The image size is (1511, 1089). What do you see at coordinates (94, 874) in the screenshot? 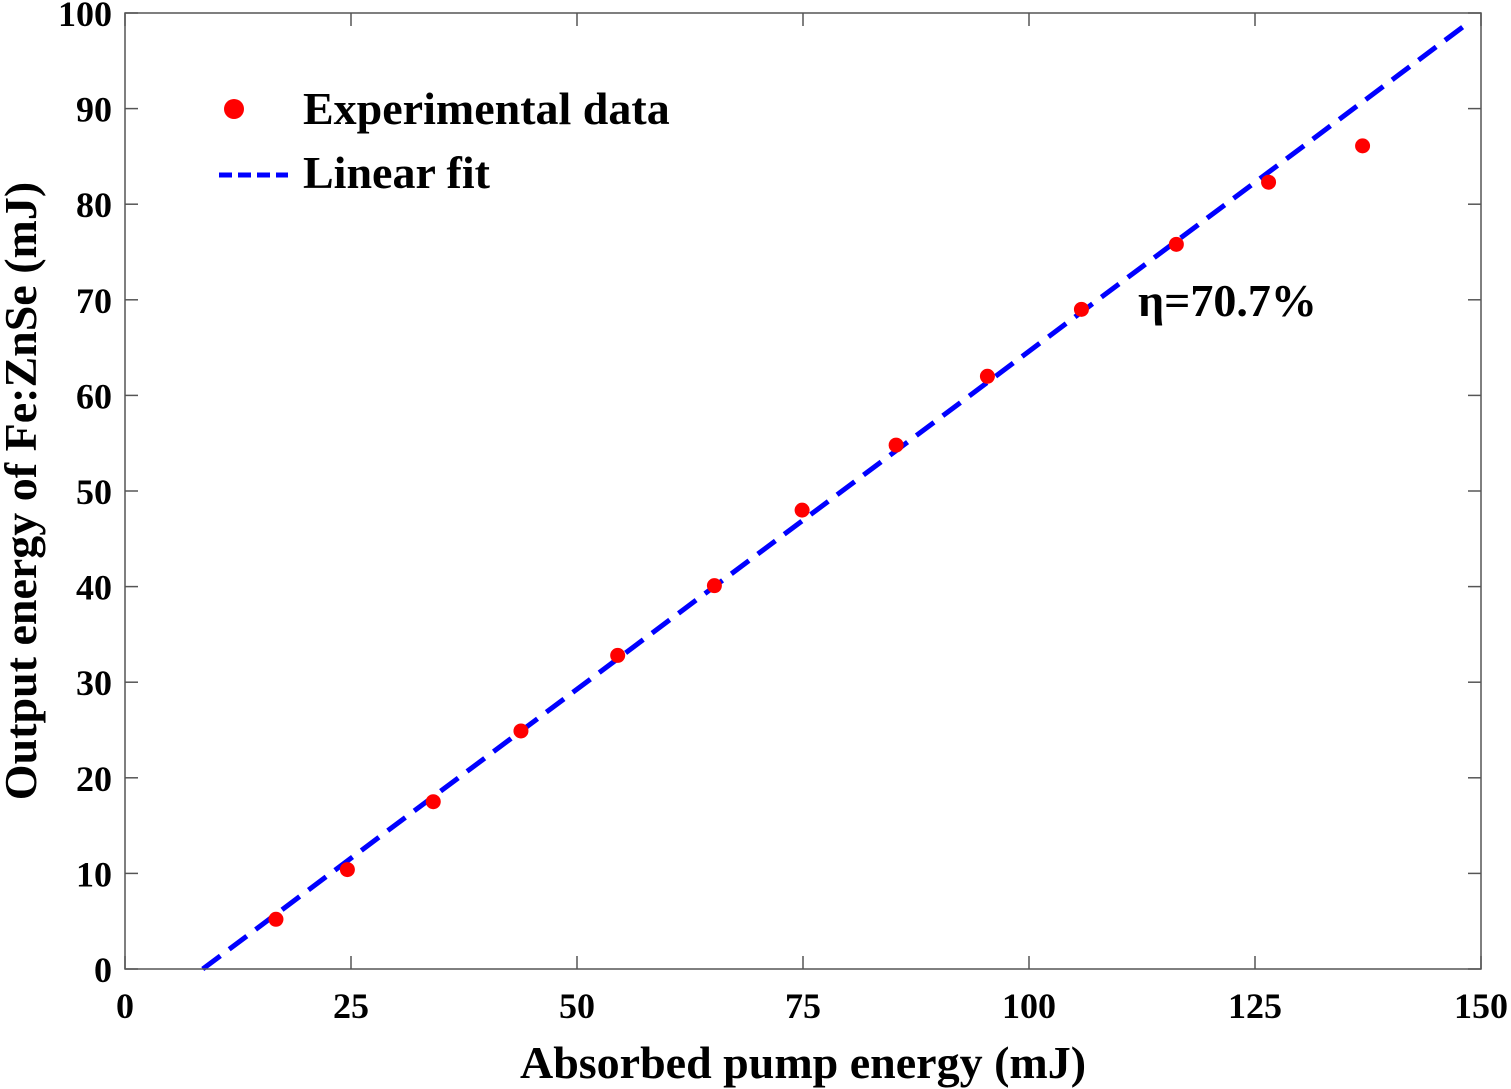
I see `y-tick-label: 10` at bounding box center [94, 874].